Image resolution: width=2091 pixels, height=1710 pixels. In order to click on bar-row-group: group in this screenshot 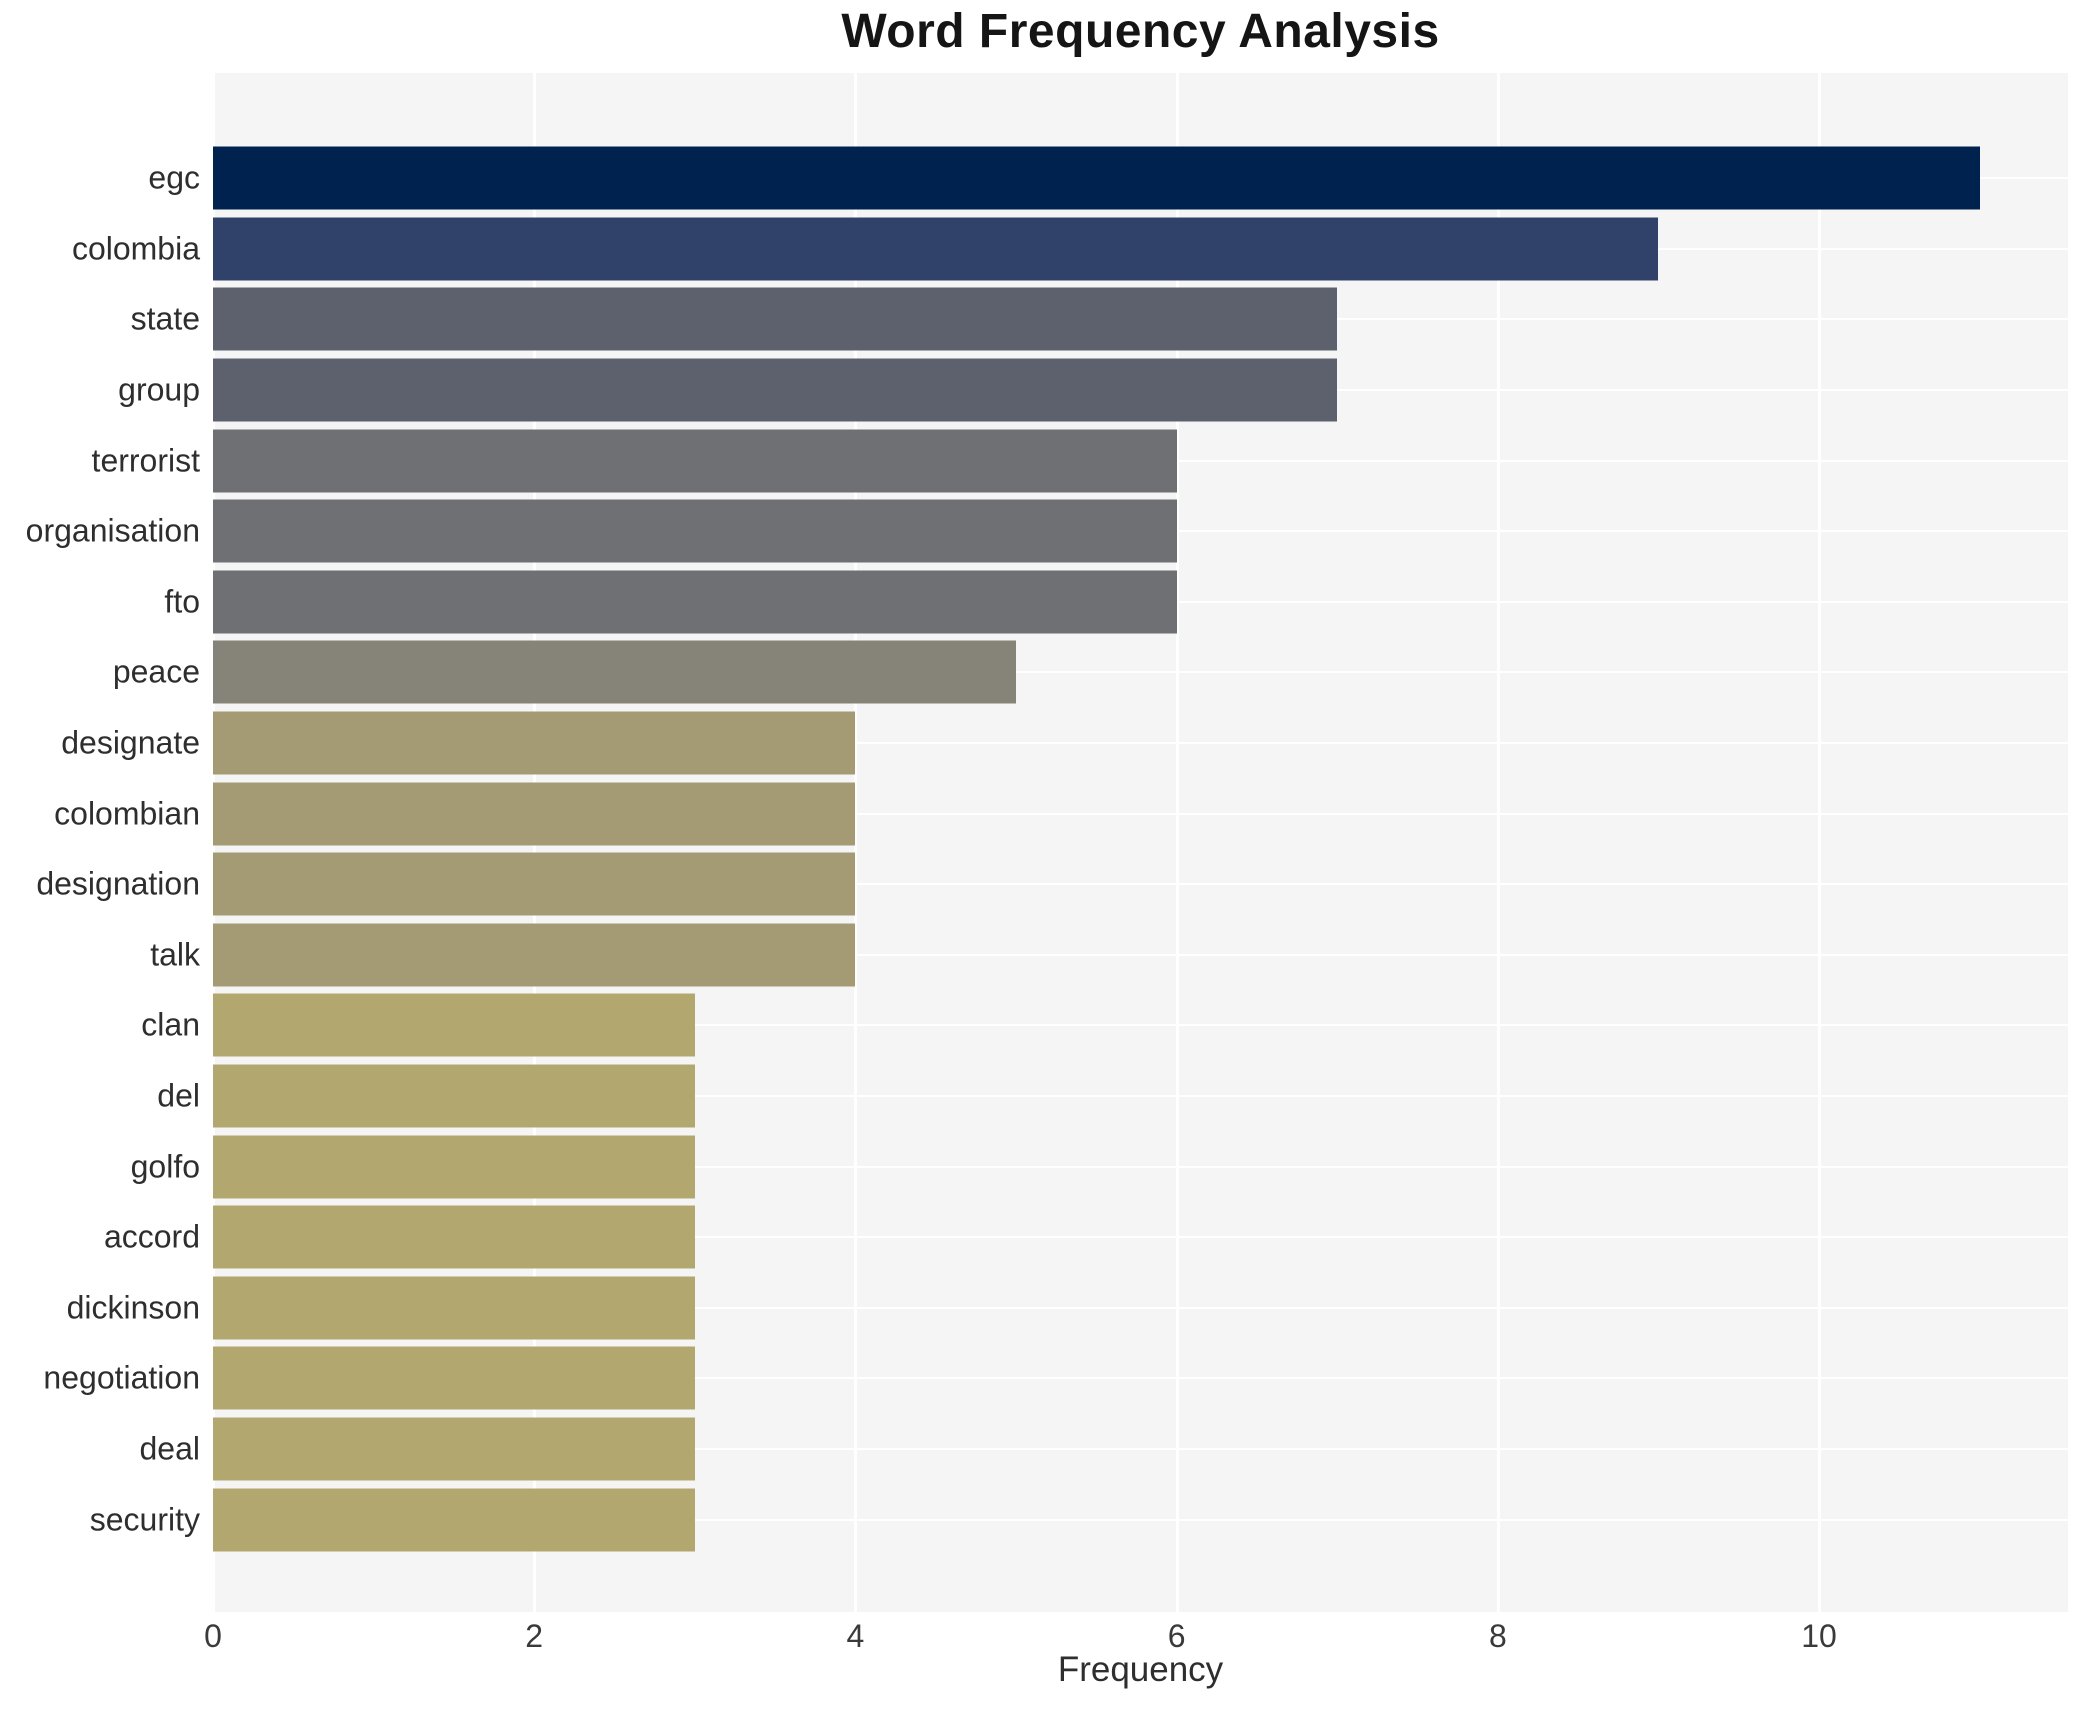, I will do `click(1093, 390)`.